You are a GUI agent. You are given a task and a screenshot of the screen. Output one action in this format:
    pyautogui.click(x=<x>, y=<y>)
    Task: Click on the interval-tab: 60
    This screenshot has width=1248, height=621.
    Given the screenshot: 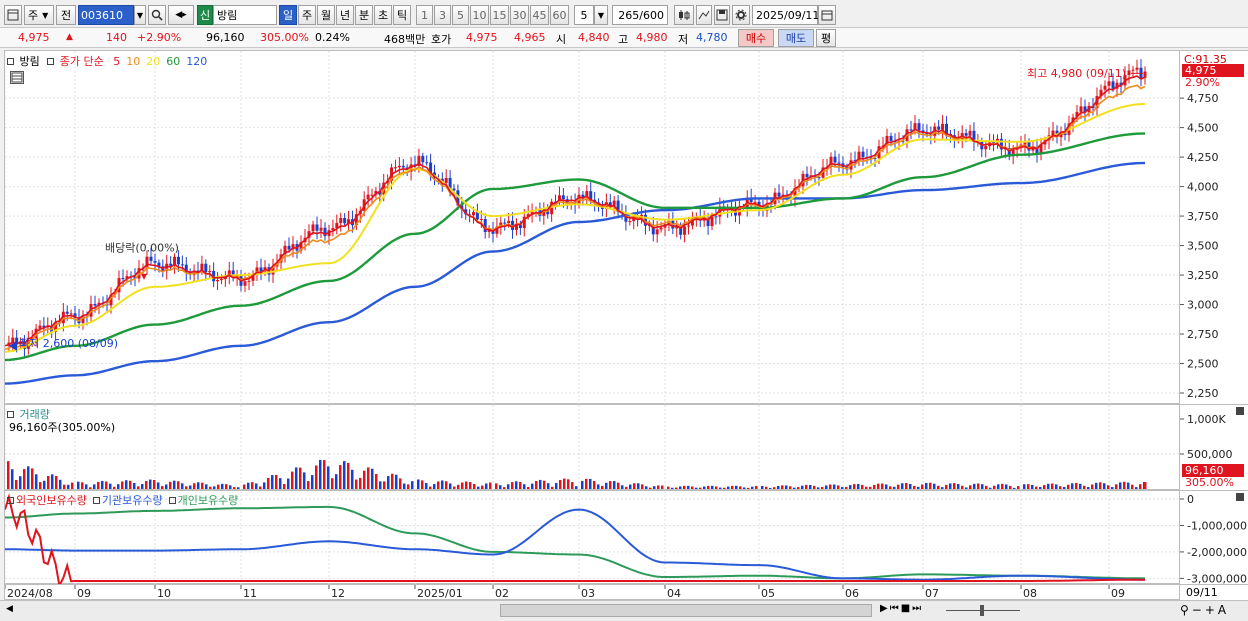 What is the action you would take?
    pyautogui.click(x=559, y=15)
    